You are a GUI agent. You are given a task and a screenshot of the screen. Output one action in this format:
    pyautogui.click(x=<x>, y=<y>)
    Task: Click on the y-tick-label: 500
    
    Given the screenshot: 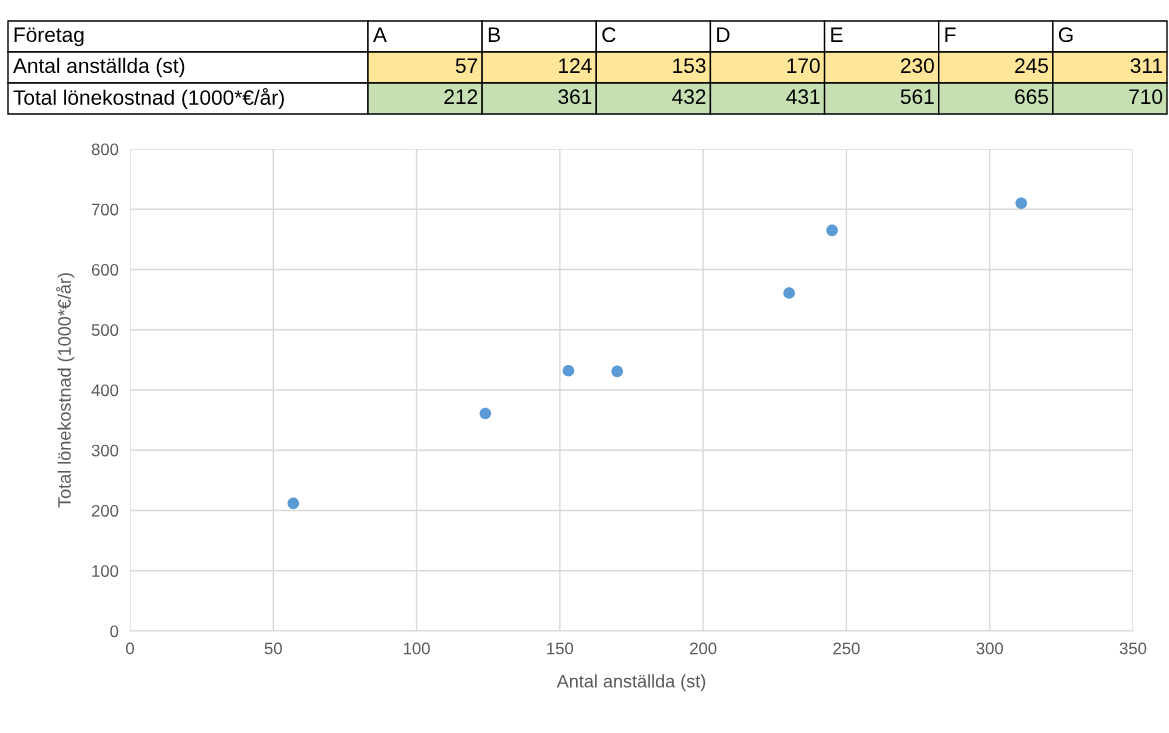 What is the action you would take?
    pyautogui.click(x=105, y=330)
    